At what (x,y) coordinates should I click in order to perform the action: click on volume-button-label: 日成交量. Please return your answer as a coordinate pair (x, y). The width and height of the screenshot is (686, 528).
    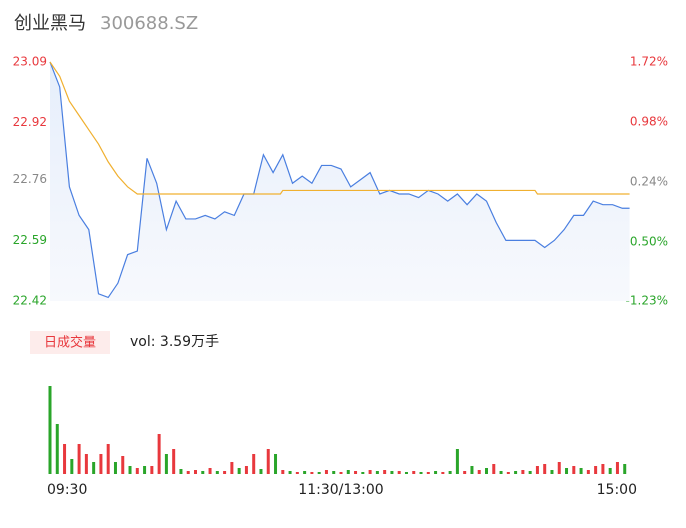
    Looking at the image, I should click on (70, 343).